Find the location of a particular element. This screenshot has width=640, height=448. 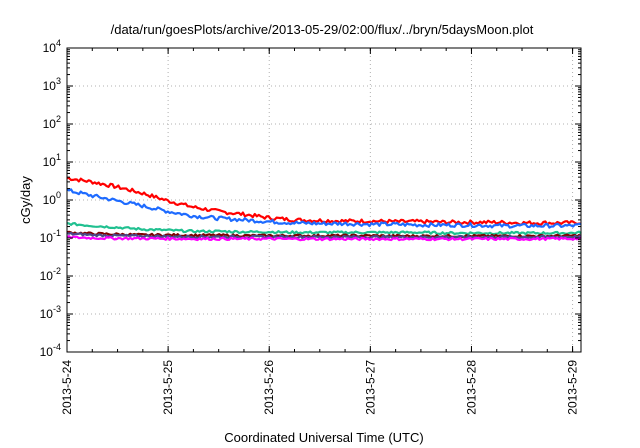

x-tick-label: 2013-5-28 is located at coordinates (471, 387).